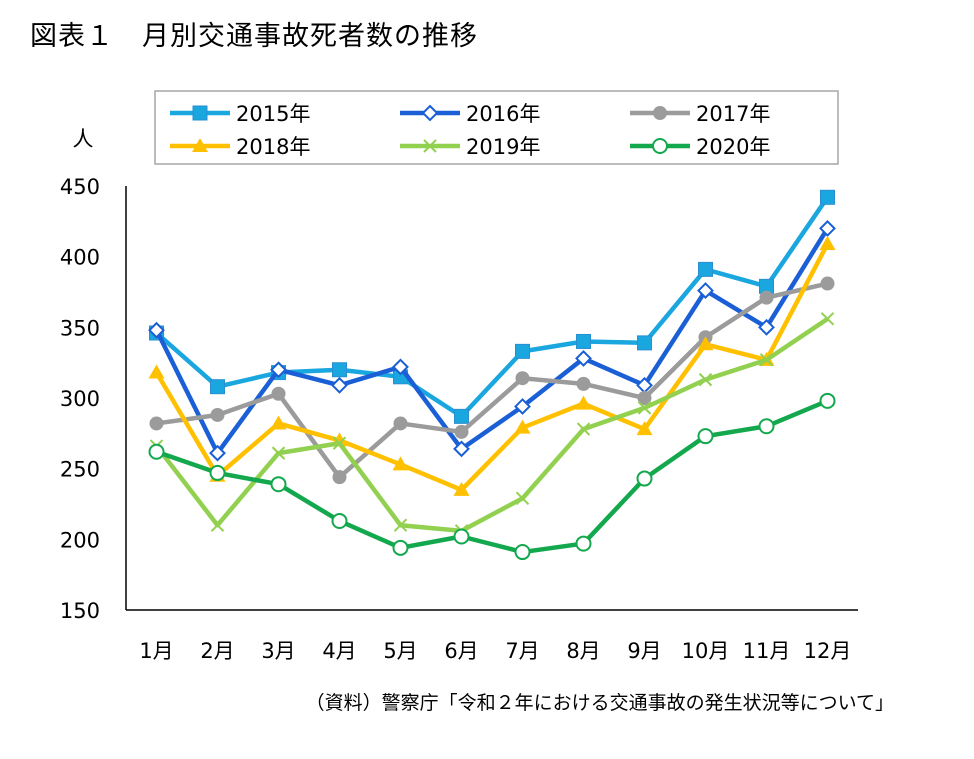 Image resolution: width=974 pixels, height=759 pixels. I want to click on x-tick-label: 12月, so click(828, 651).